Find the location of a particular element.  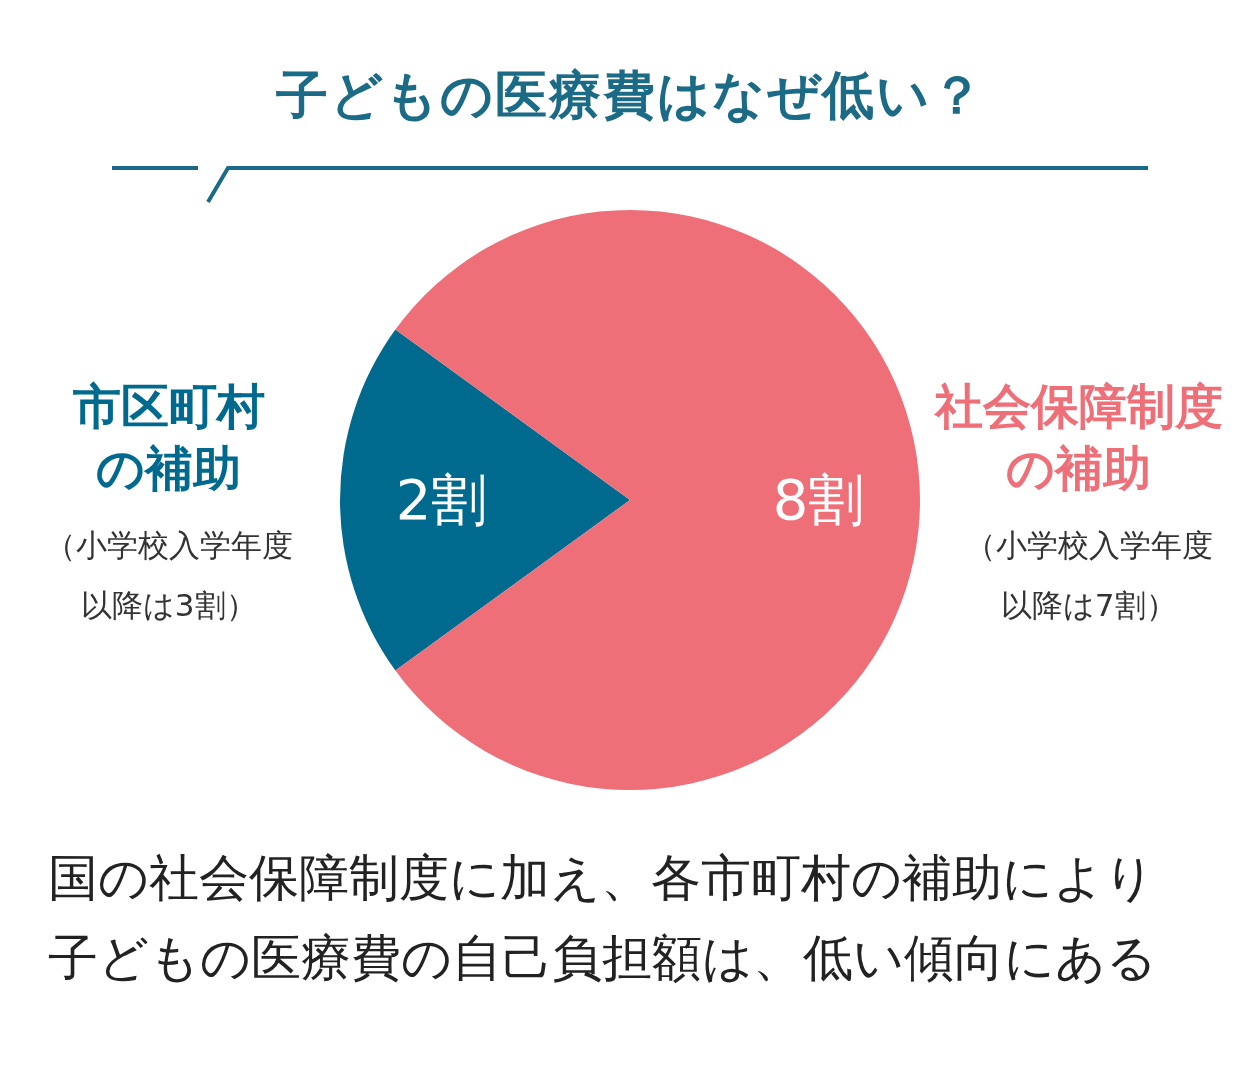

data-label: 8割 is located at coordinates (818, 500).